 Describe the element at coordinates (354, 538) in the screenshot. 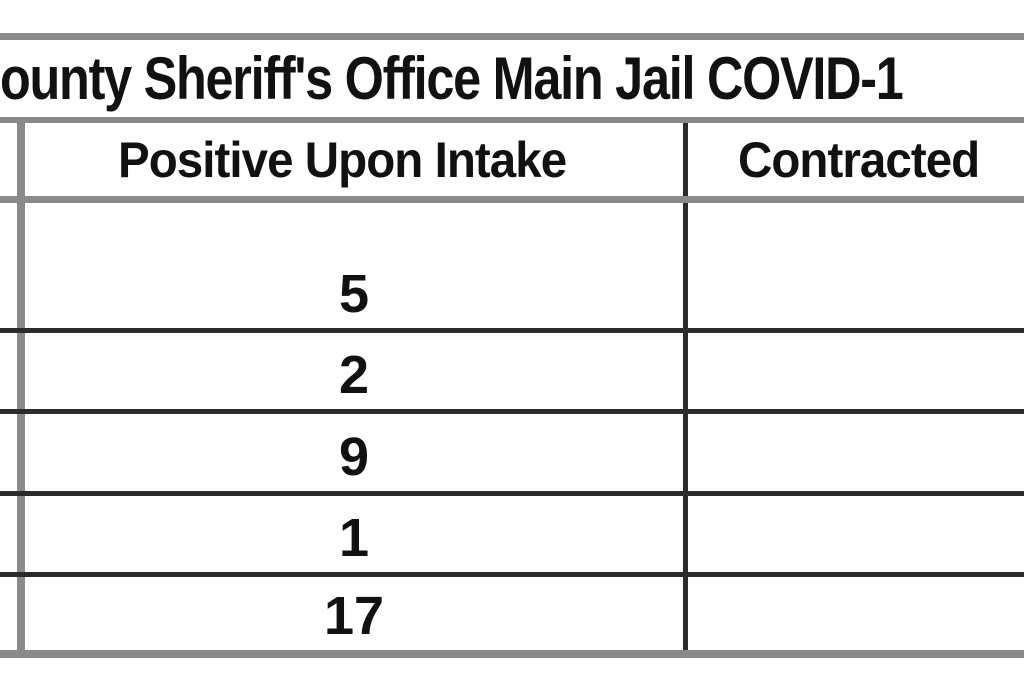

I see `positive-count-value: 1` at that location.